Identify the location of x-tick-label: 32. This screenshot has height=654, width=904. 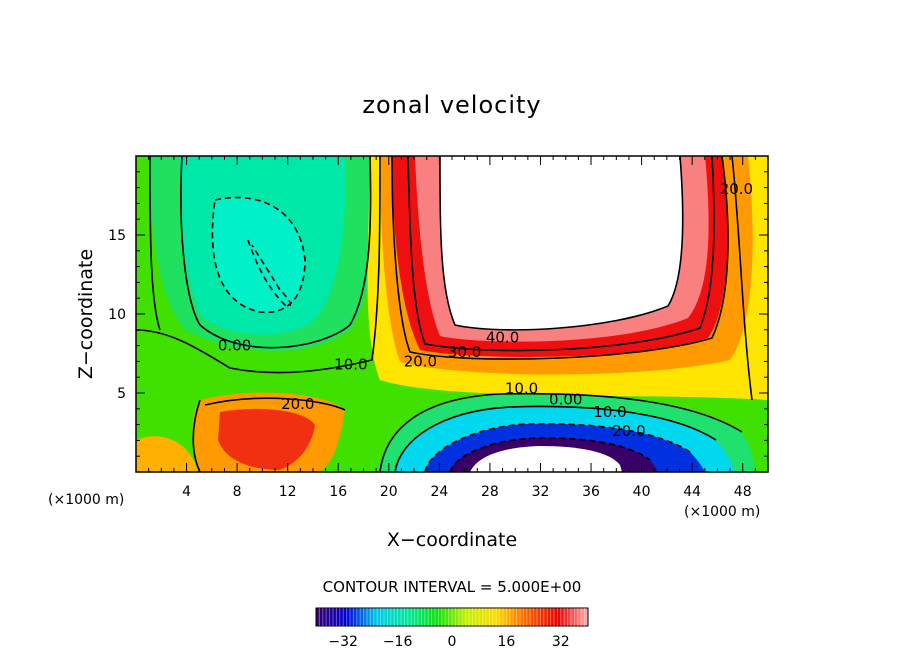
(541, 492).